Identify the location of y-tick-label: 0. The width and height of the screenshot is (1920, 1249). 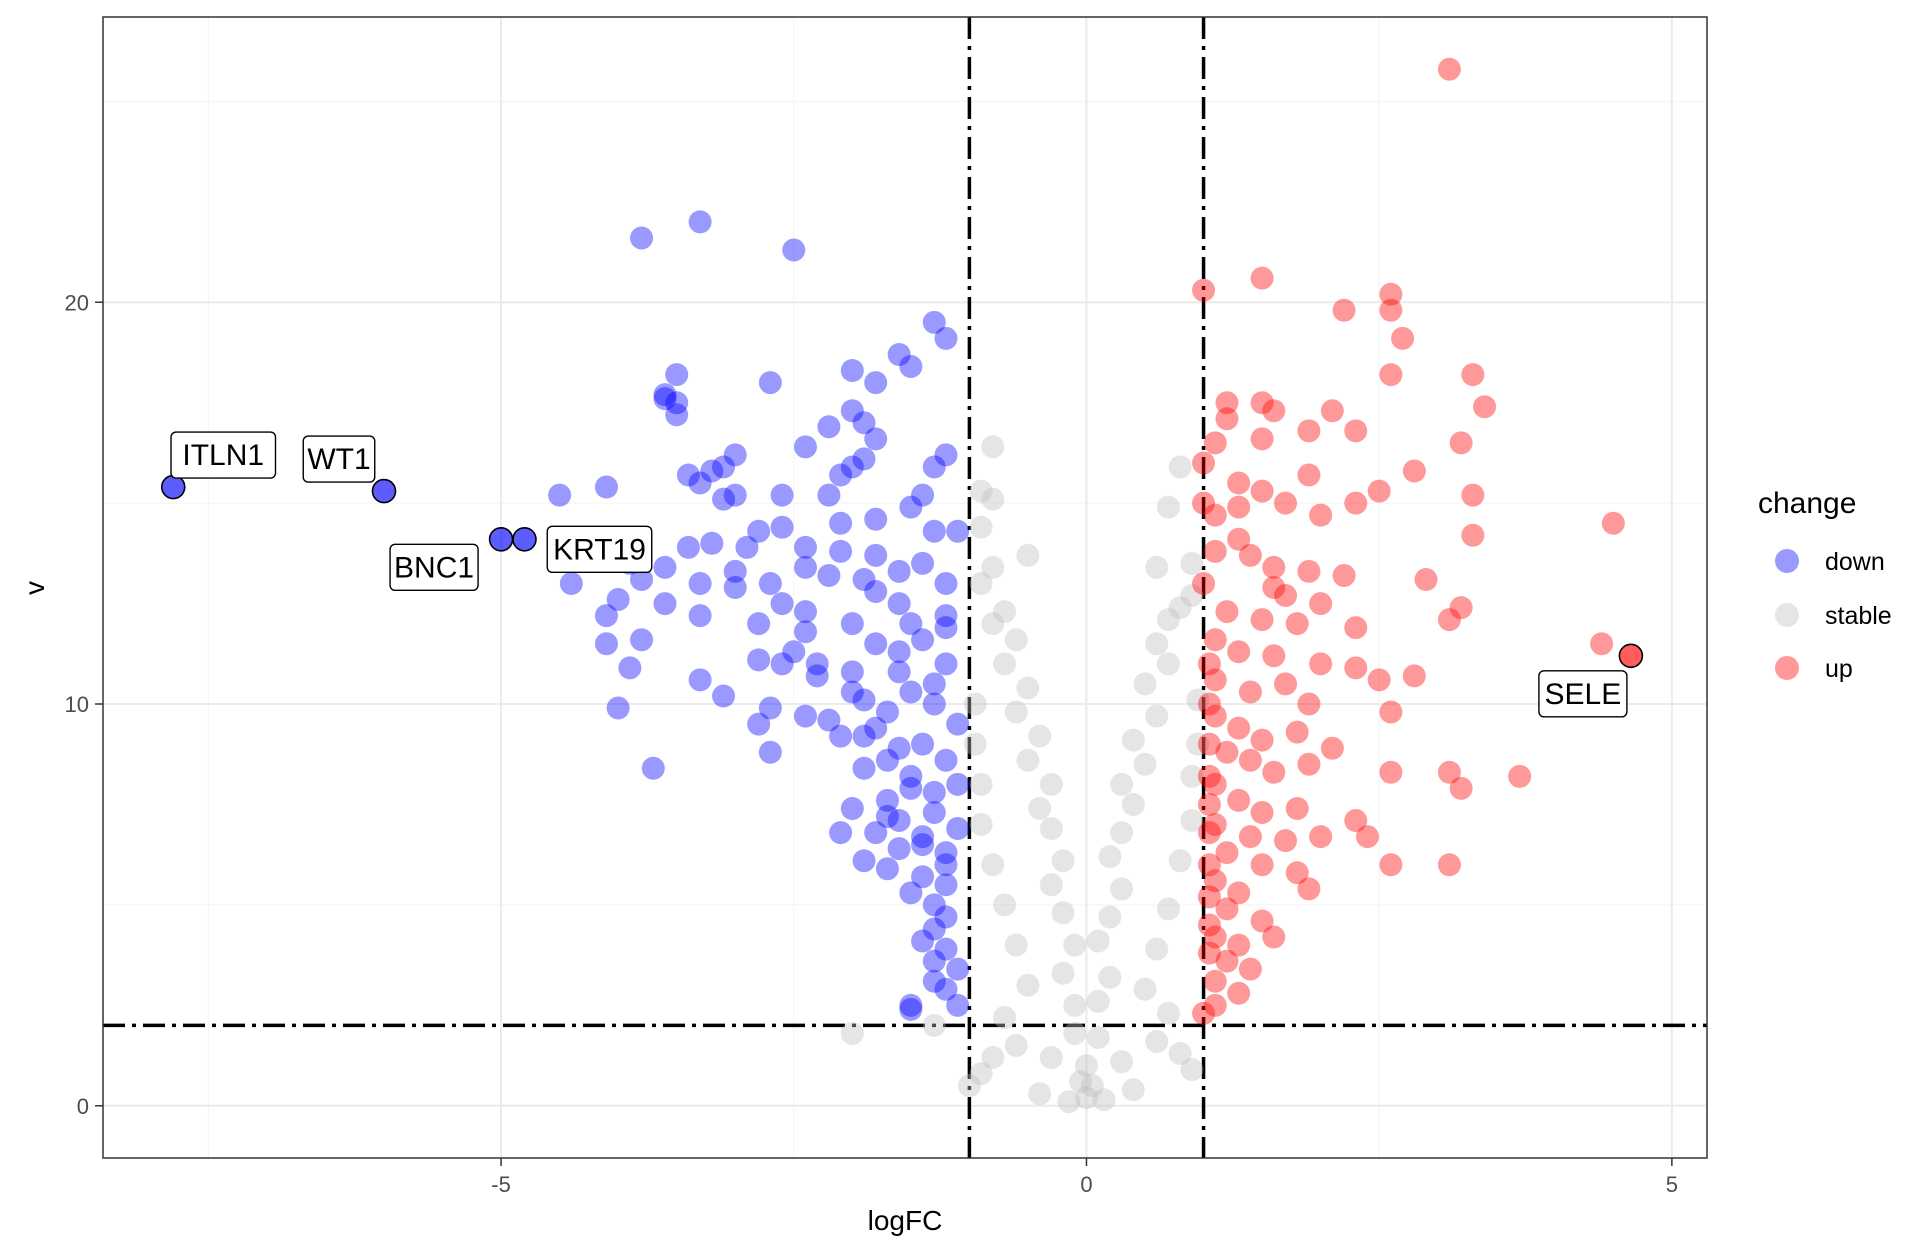
(83, 1106).